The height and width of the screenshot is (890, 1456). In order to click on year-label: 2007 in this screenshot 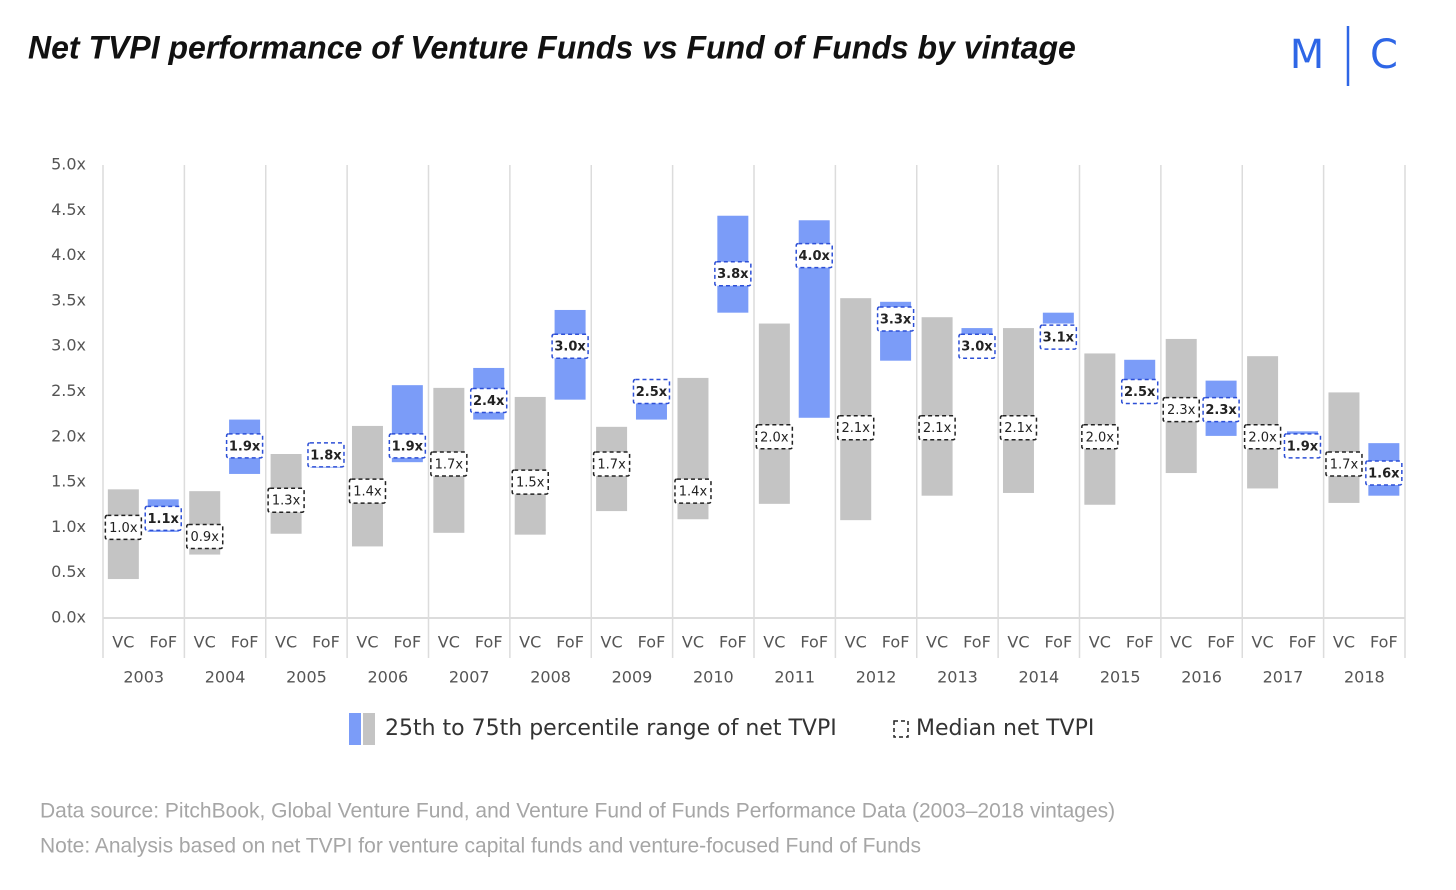, I will do `click(469, 677)`.